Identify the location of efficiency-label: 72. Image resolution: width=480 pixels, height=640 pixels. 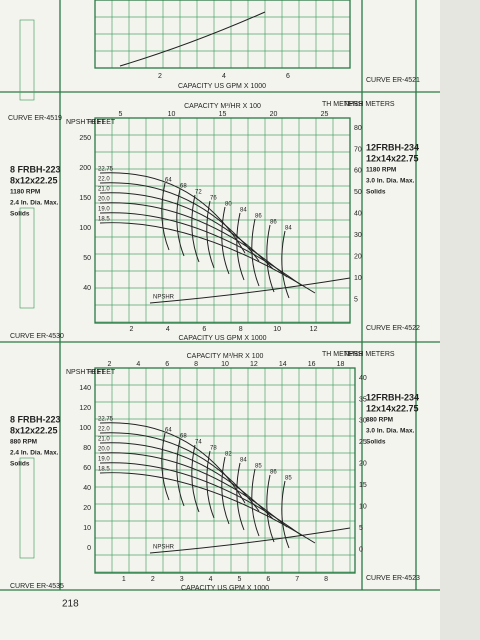
(198, 193).